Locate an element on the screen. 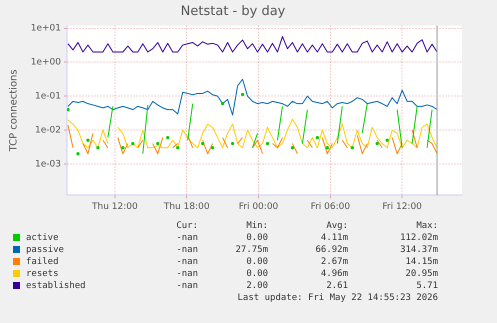 This screenshot has height=323, width=497. x-tick-label: Thu 18:00 is located at coordinates (186, 207).